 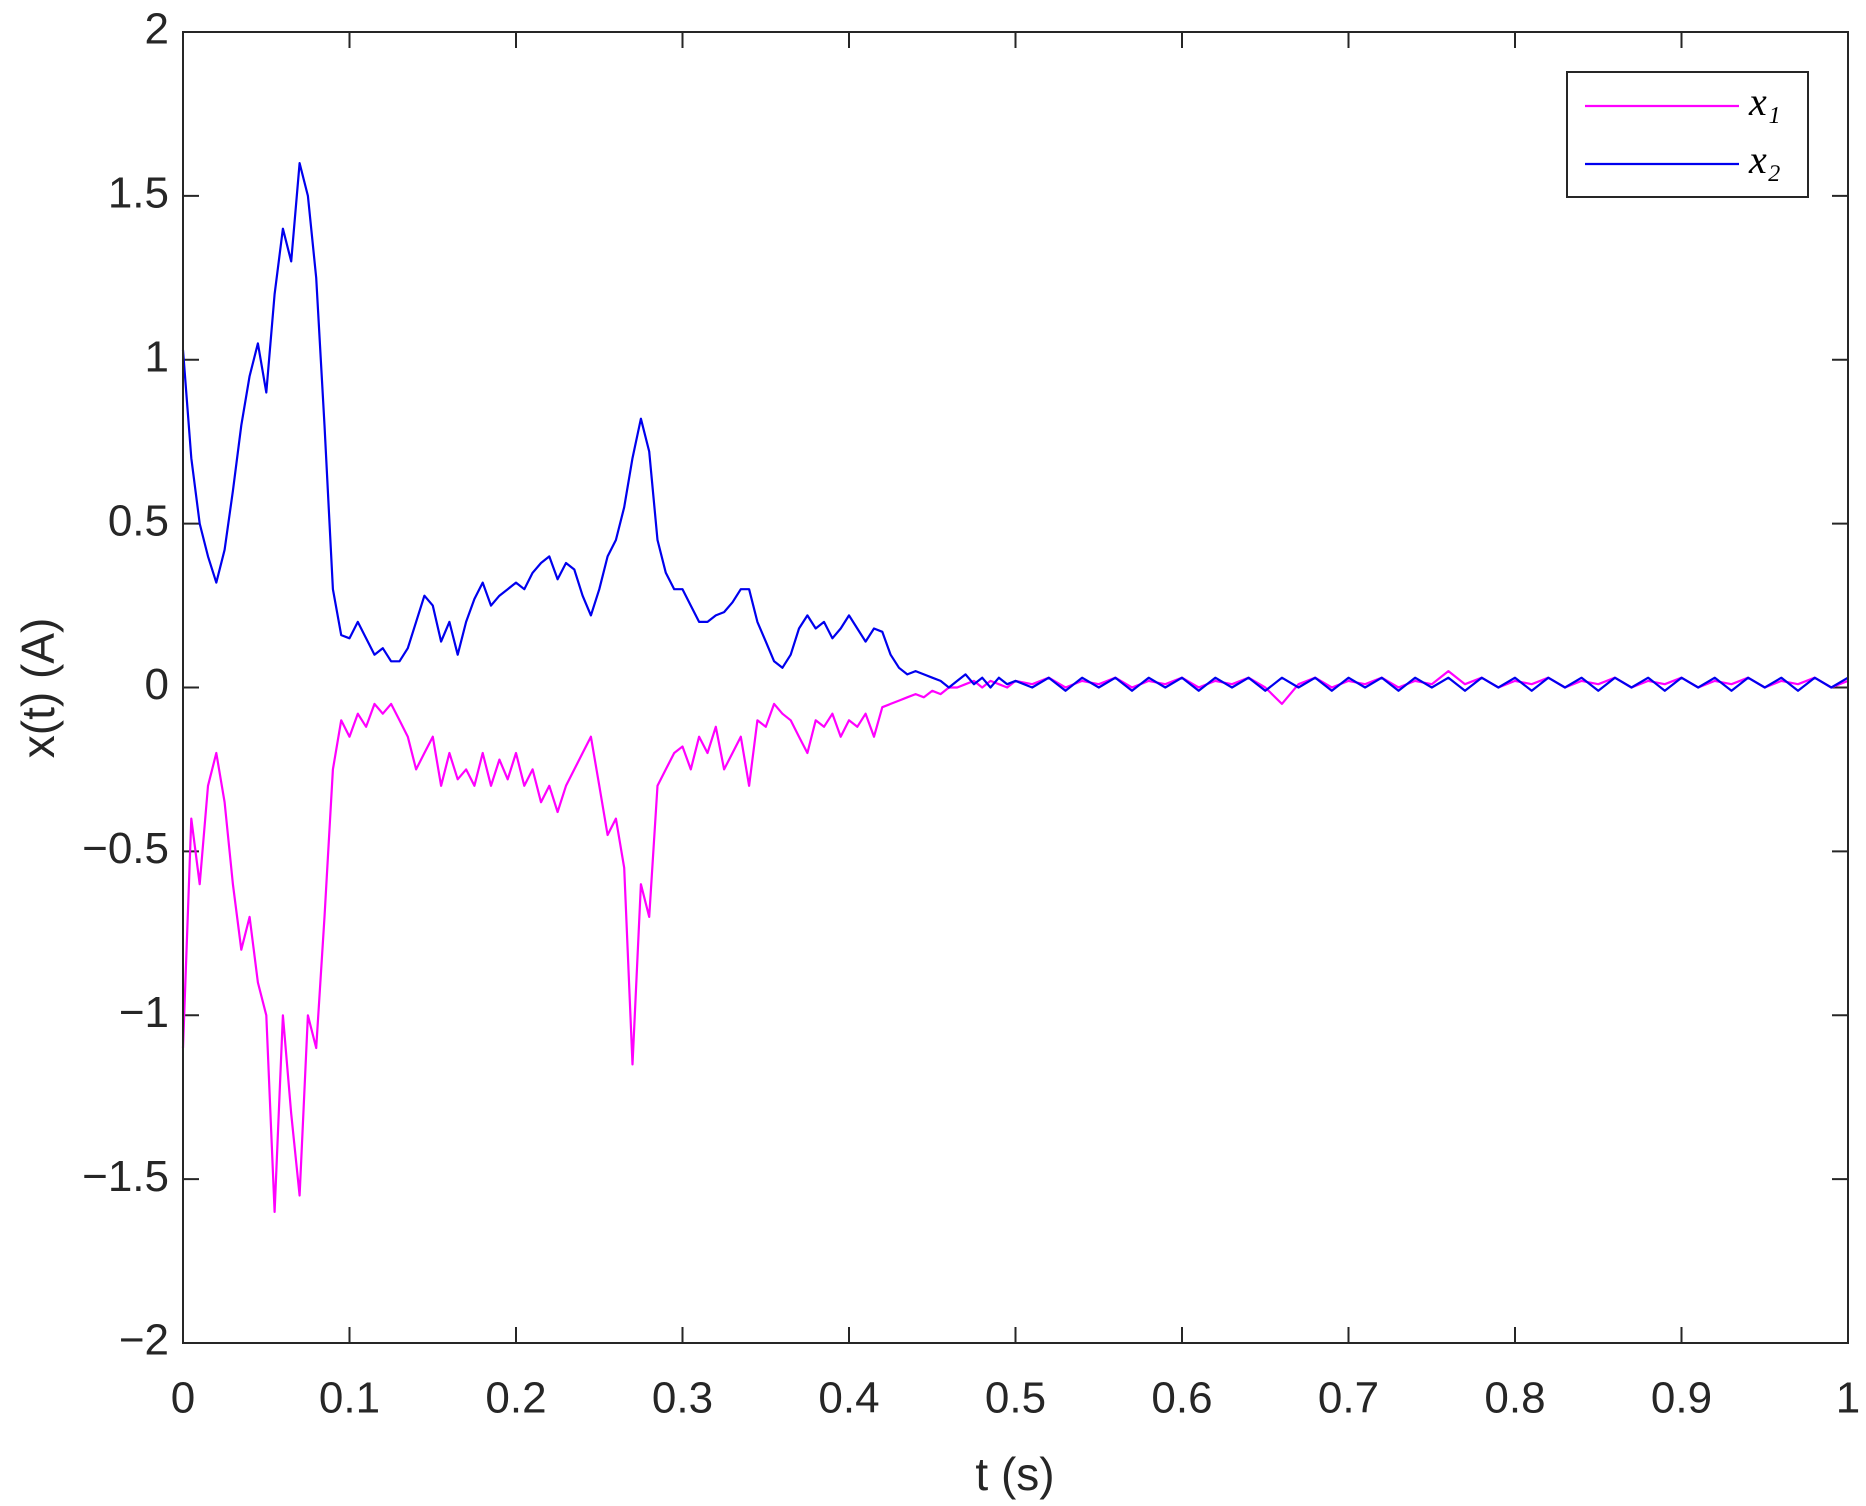 What do you see at coordinates (1015, 1398) in the screenshot?
I see `x-tick-label: 0.5` at bounding box center [1015, 1398].